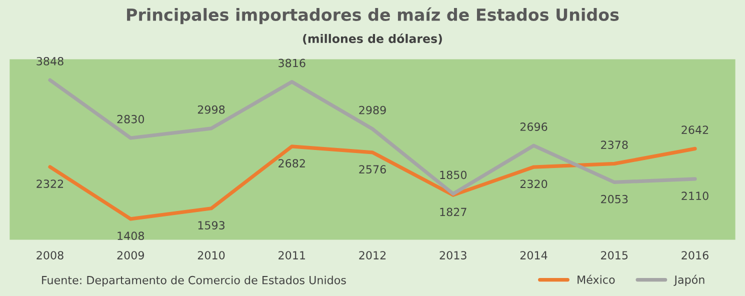 This screenshot has height=296, width=745. What do you see at coordinates (50, 255) in the screenshot?
I see `x-tick-label: 2008` at bounding box center [50, 255].